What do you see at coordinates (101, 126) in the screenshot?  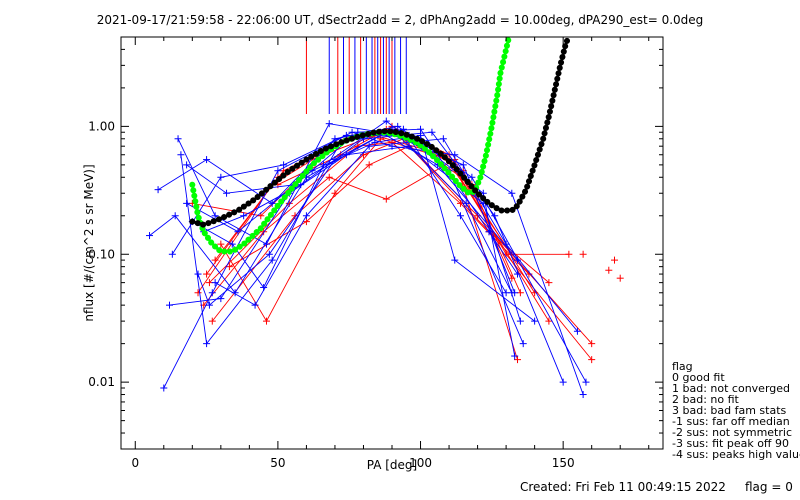 I see `y-tick-label: 1.00` at bounding box center [101, 126].